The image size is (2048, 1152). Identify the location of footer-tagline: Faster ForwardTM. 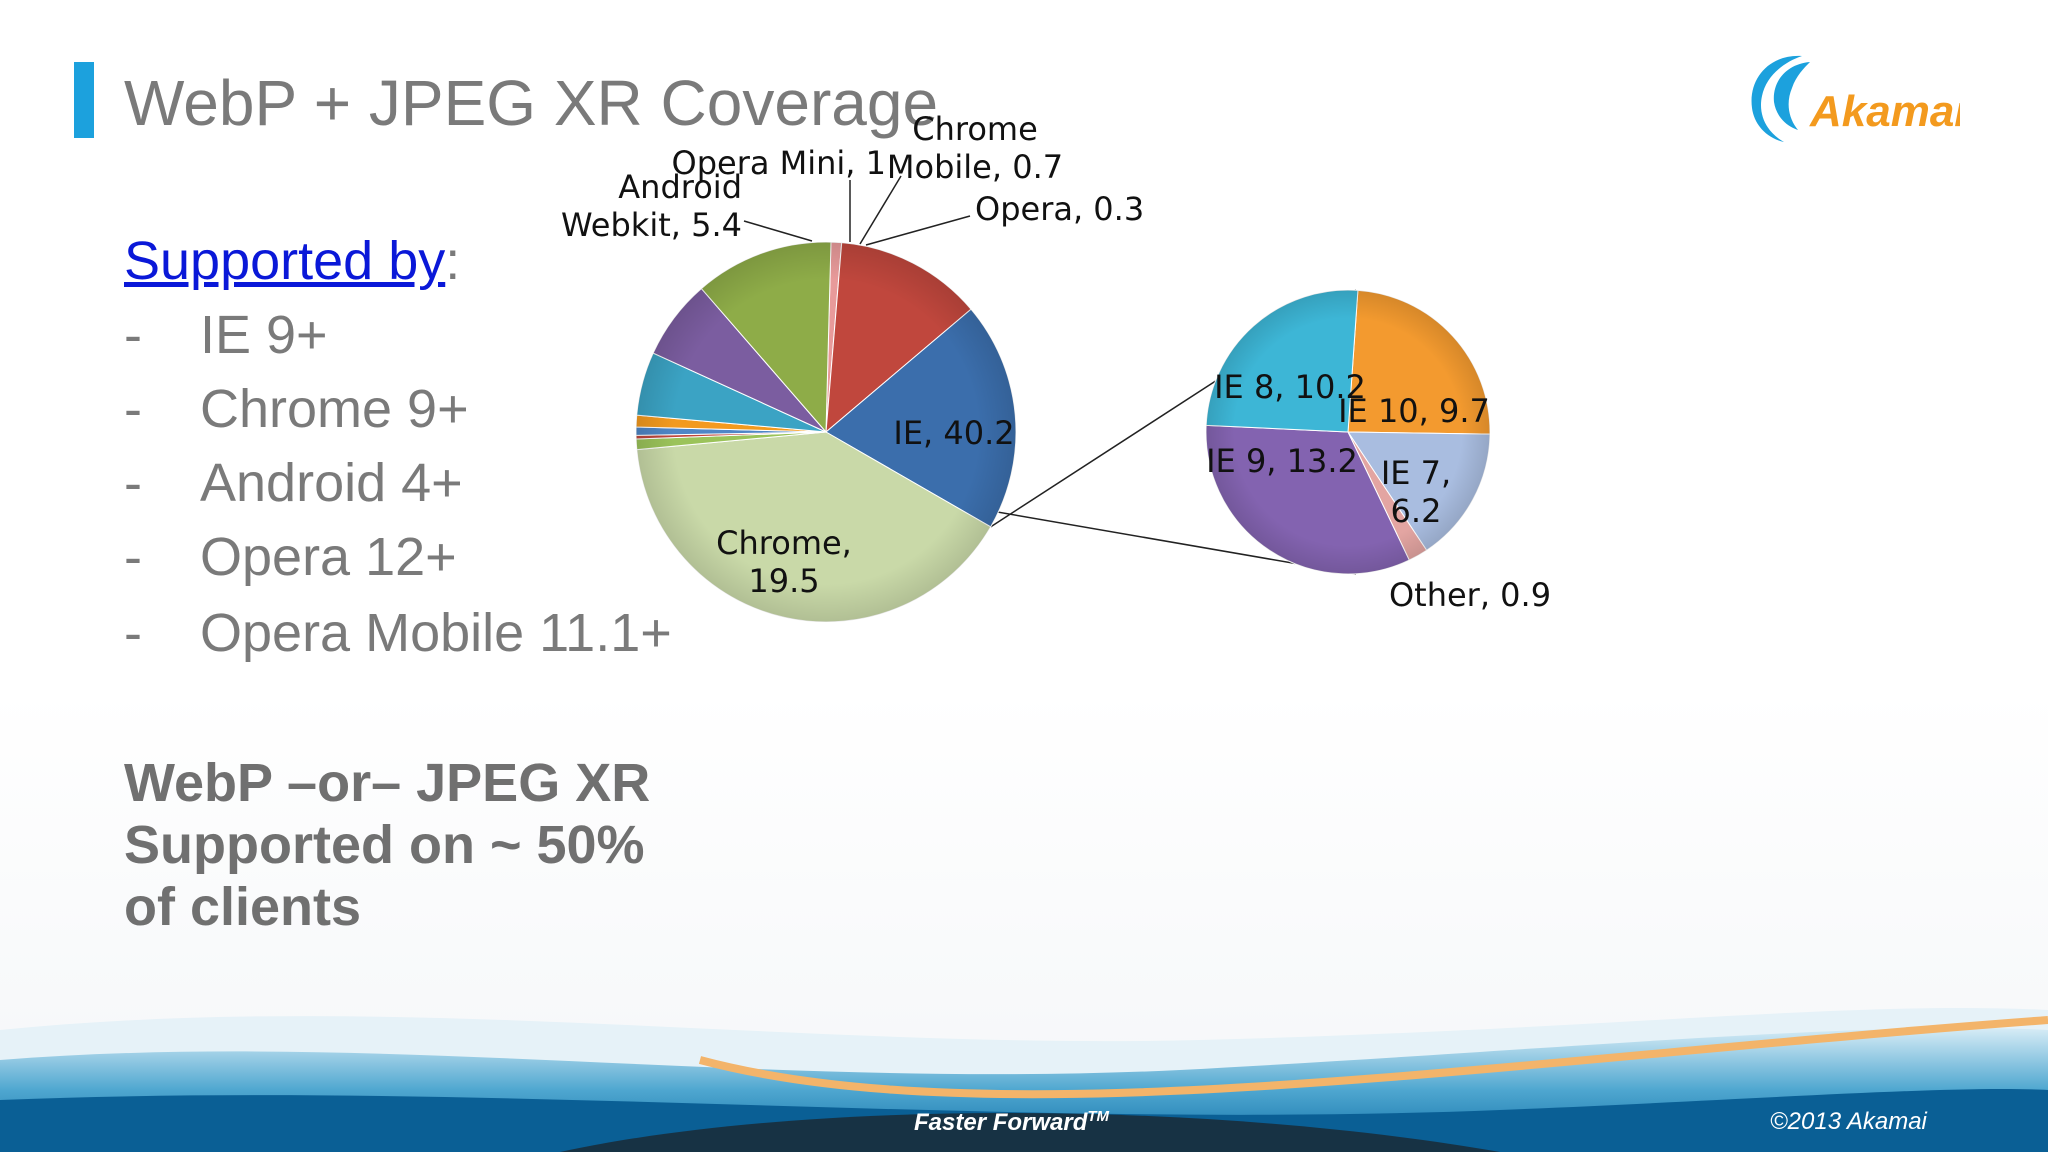
(1011, 1122).